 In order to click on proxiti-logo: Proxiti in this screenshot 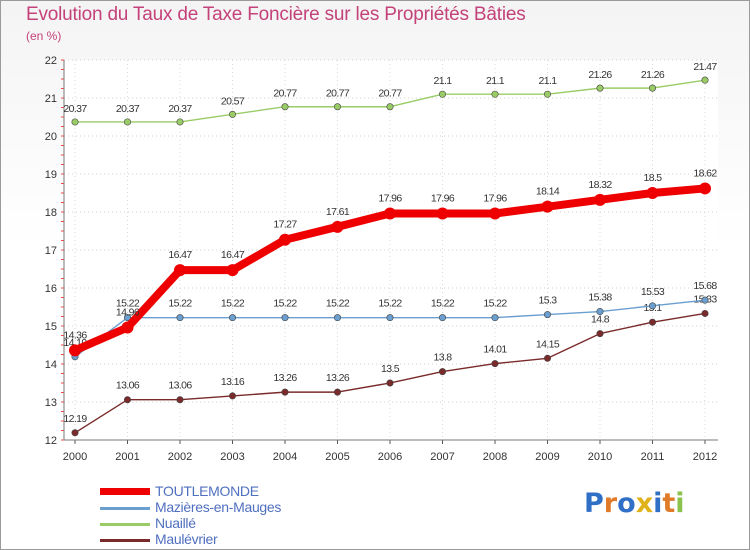, I will do `click(634, 503)`.